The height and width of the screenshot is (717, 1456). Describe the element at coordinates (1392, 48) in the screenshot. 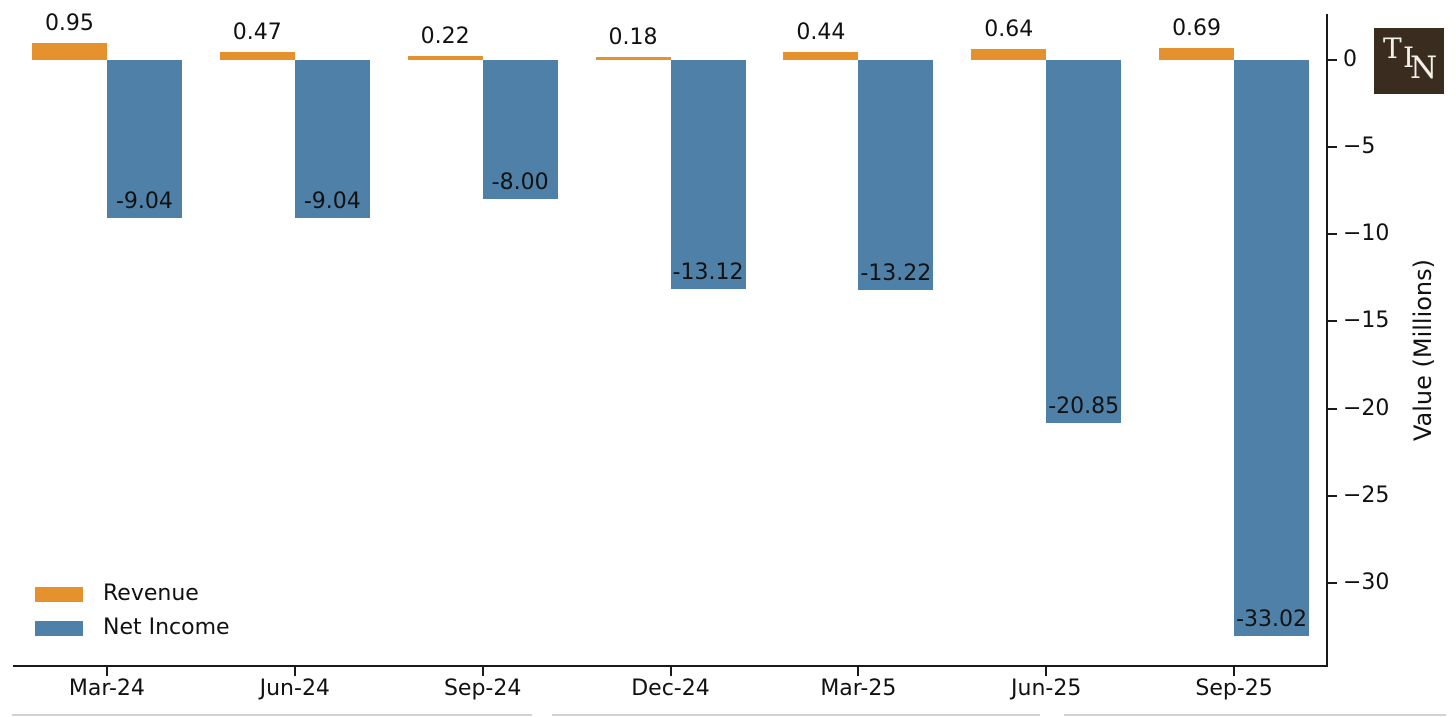

I see `logo-letter-t: T` at that location.